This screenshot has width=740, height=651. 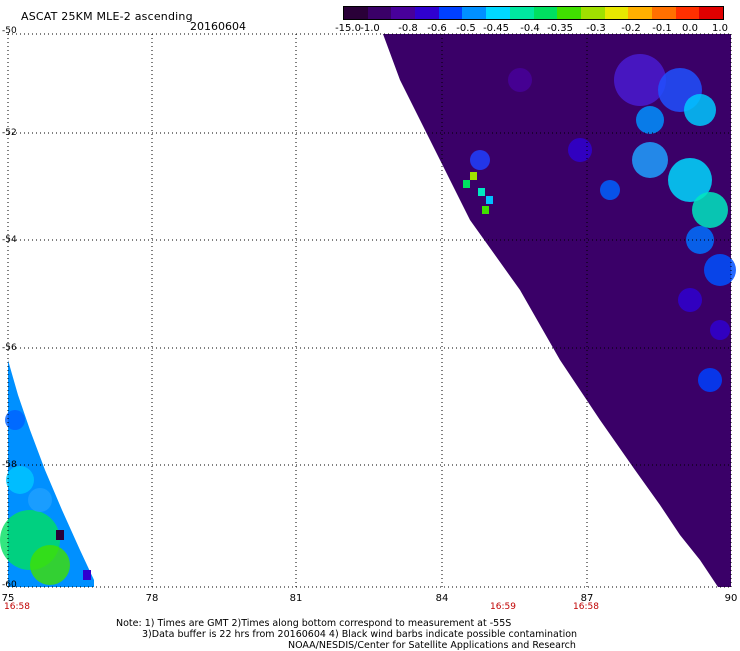 What do you see at coordinates (9, 585) in the screenshot?
I see `lat-label-60: -60` at bounding box center [9, 585].